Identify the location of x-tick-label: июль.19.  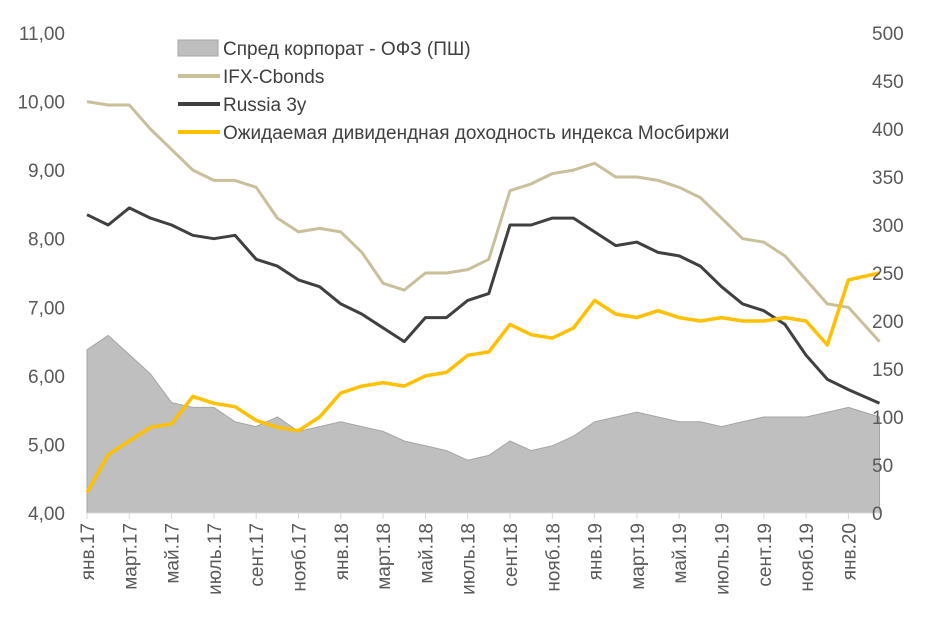
(723, 559).